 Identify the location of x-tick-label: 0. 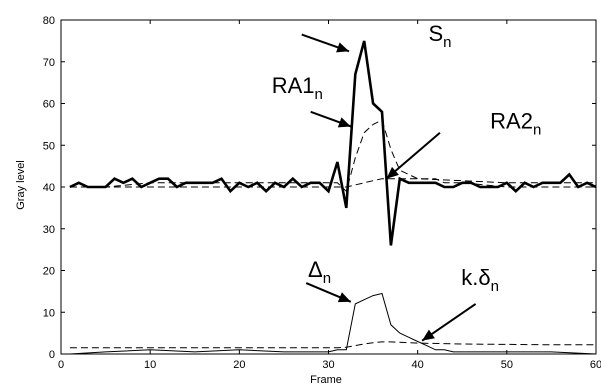
(61, 365).